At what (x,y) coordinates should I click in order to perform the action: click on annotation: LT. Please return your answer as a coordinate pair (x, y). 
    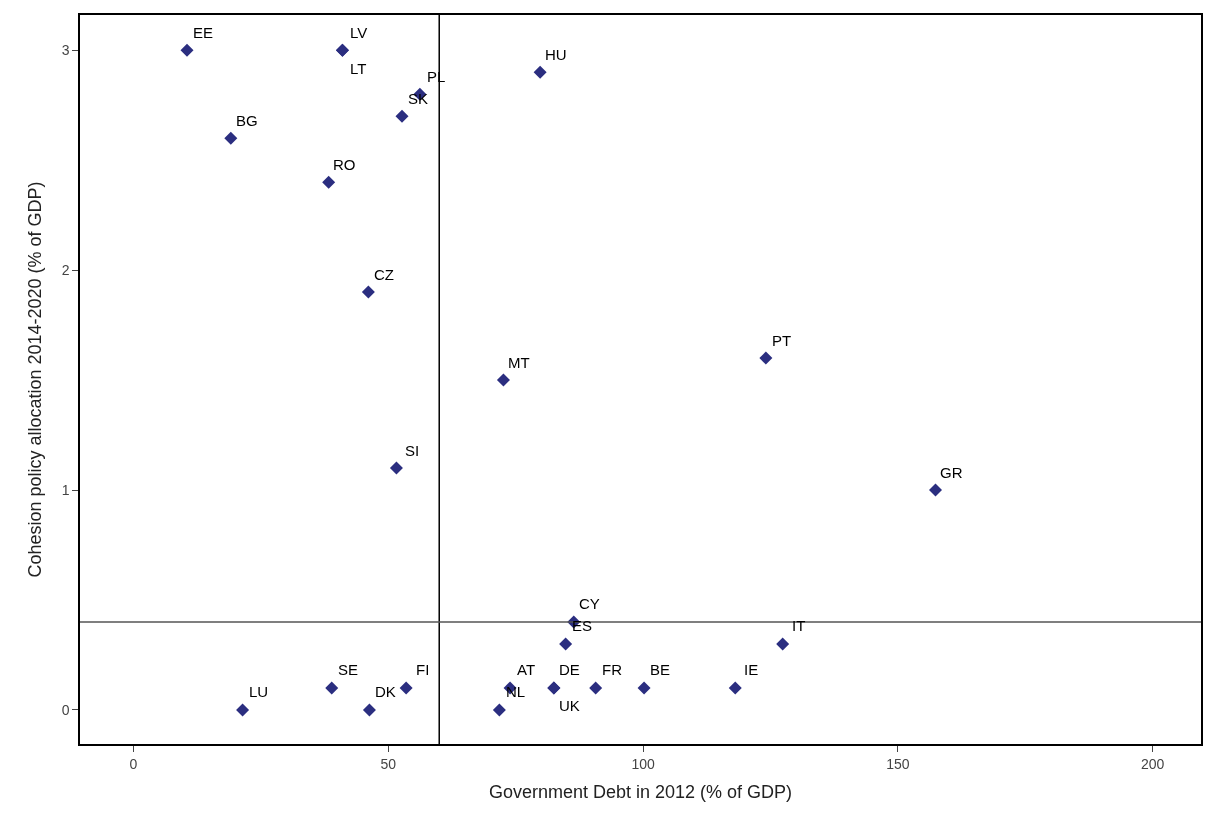
    Looking at the image, I should click on (358, 68).